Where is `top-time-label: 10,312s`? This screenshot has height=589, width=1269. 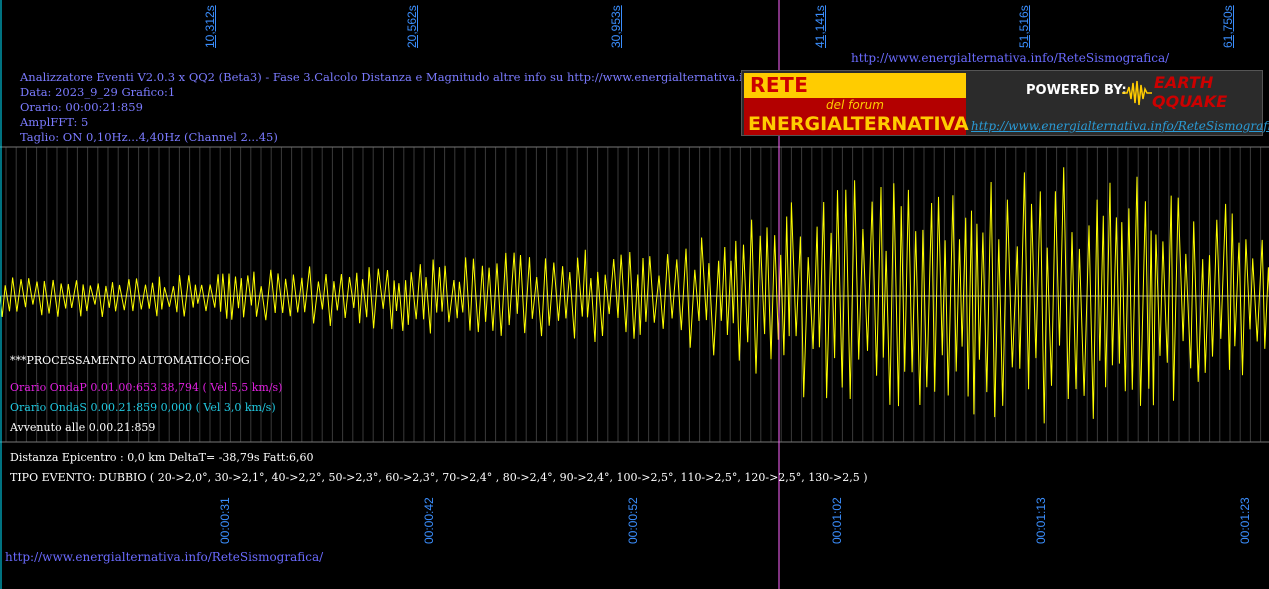
top-time-label: 10,312s is located at coordinates (210, 26).